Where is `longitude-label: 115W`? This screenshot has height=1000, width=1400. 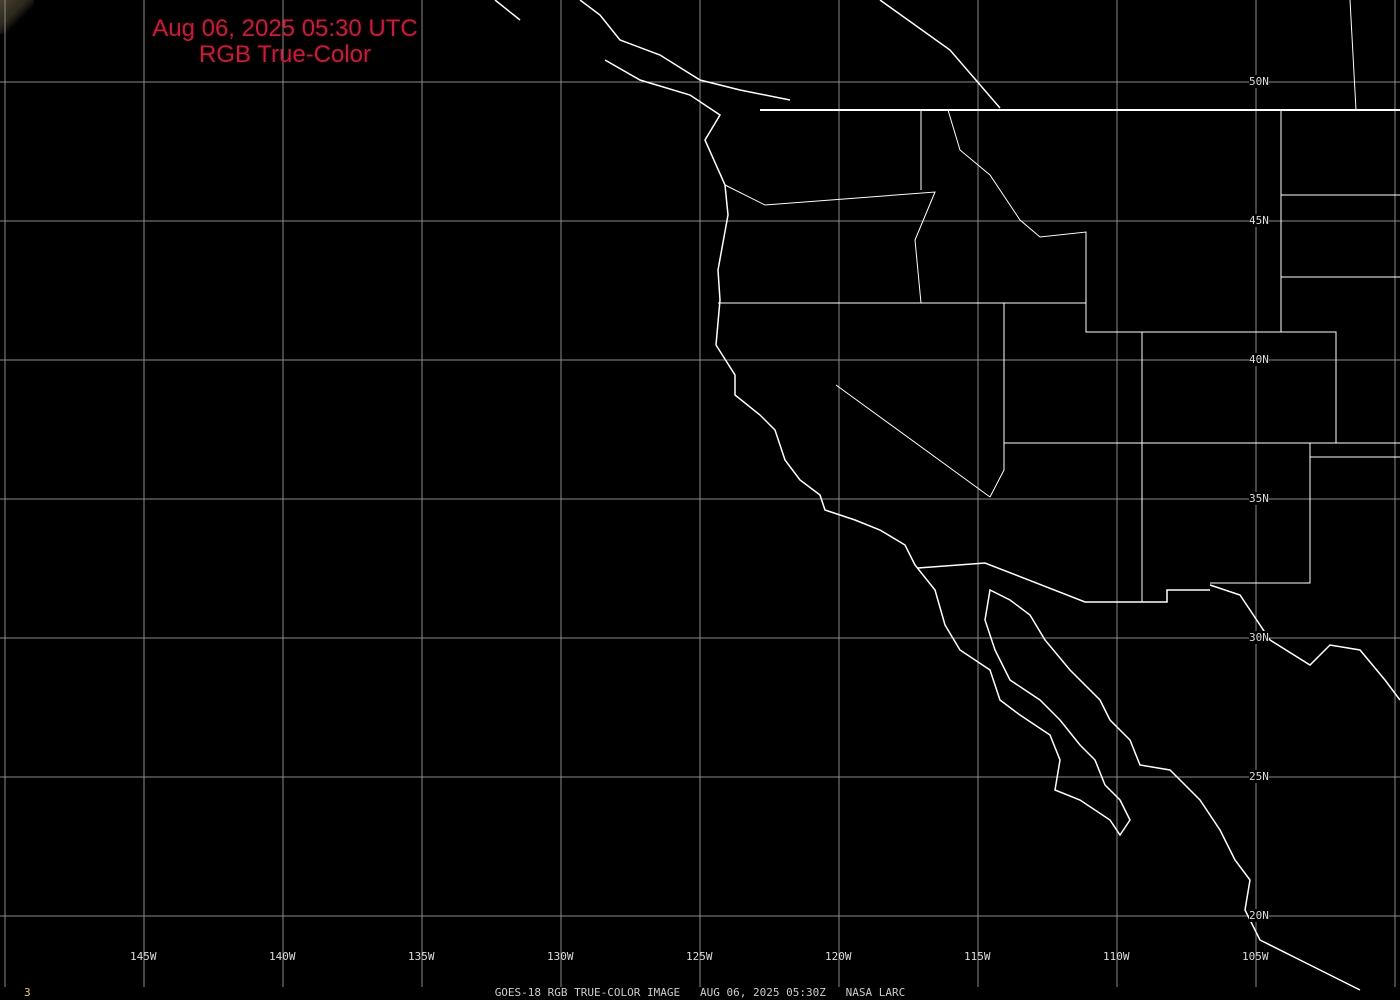
longitude-label: 115W is located at coordinates (977, 956).